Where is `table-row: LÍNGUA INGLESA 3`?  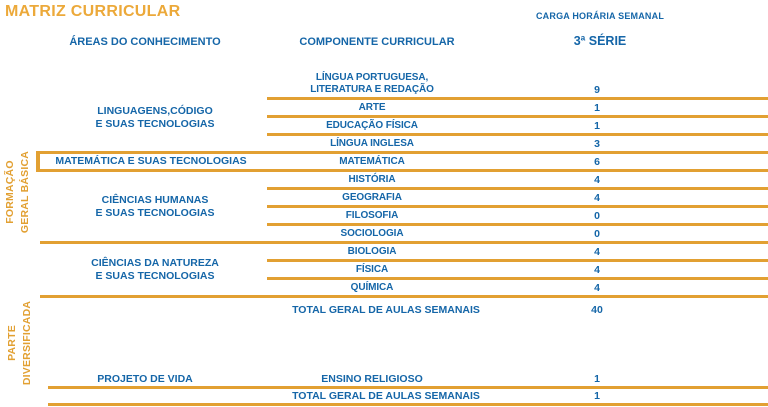
table-row: LÍNGUA INGLESA 3 is located at coordinates (517, 143).